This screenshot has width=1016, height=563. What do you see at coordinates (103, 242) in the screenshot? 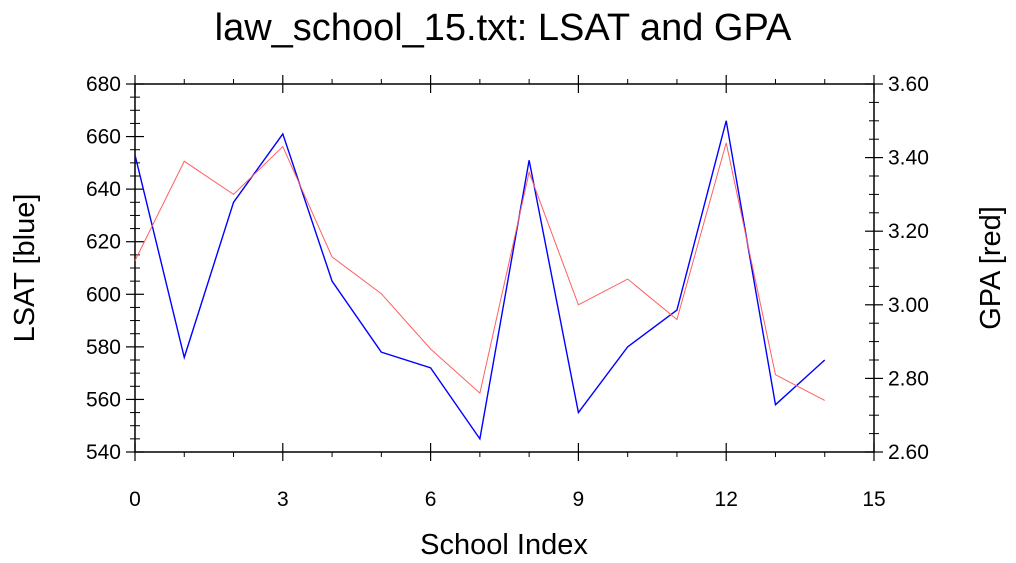
I see `y-left-tick-label: 620` at bounding box center [103, 242].